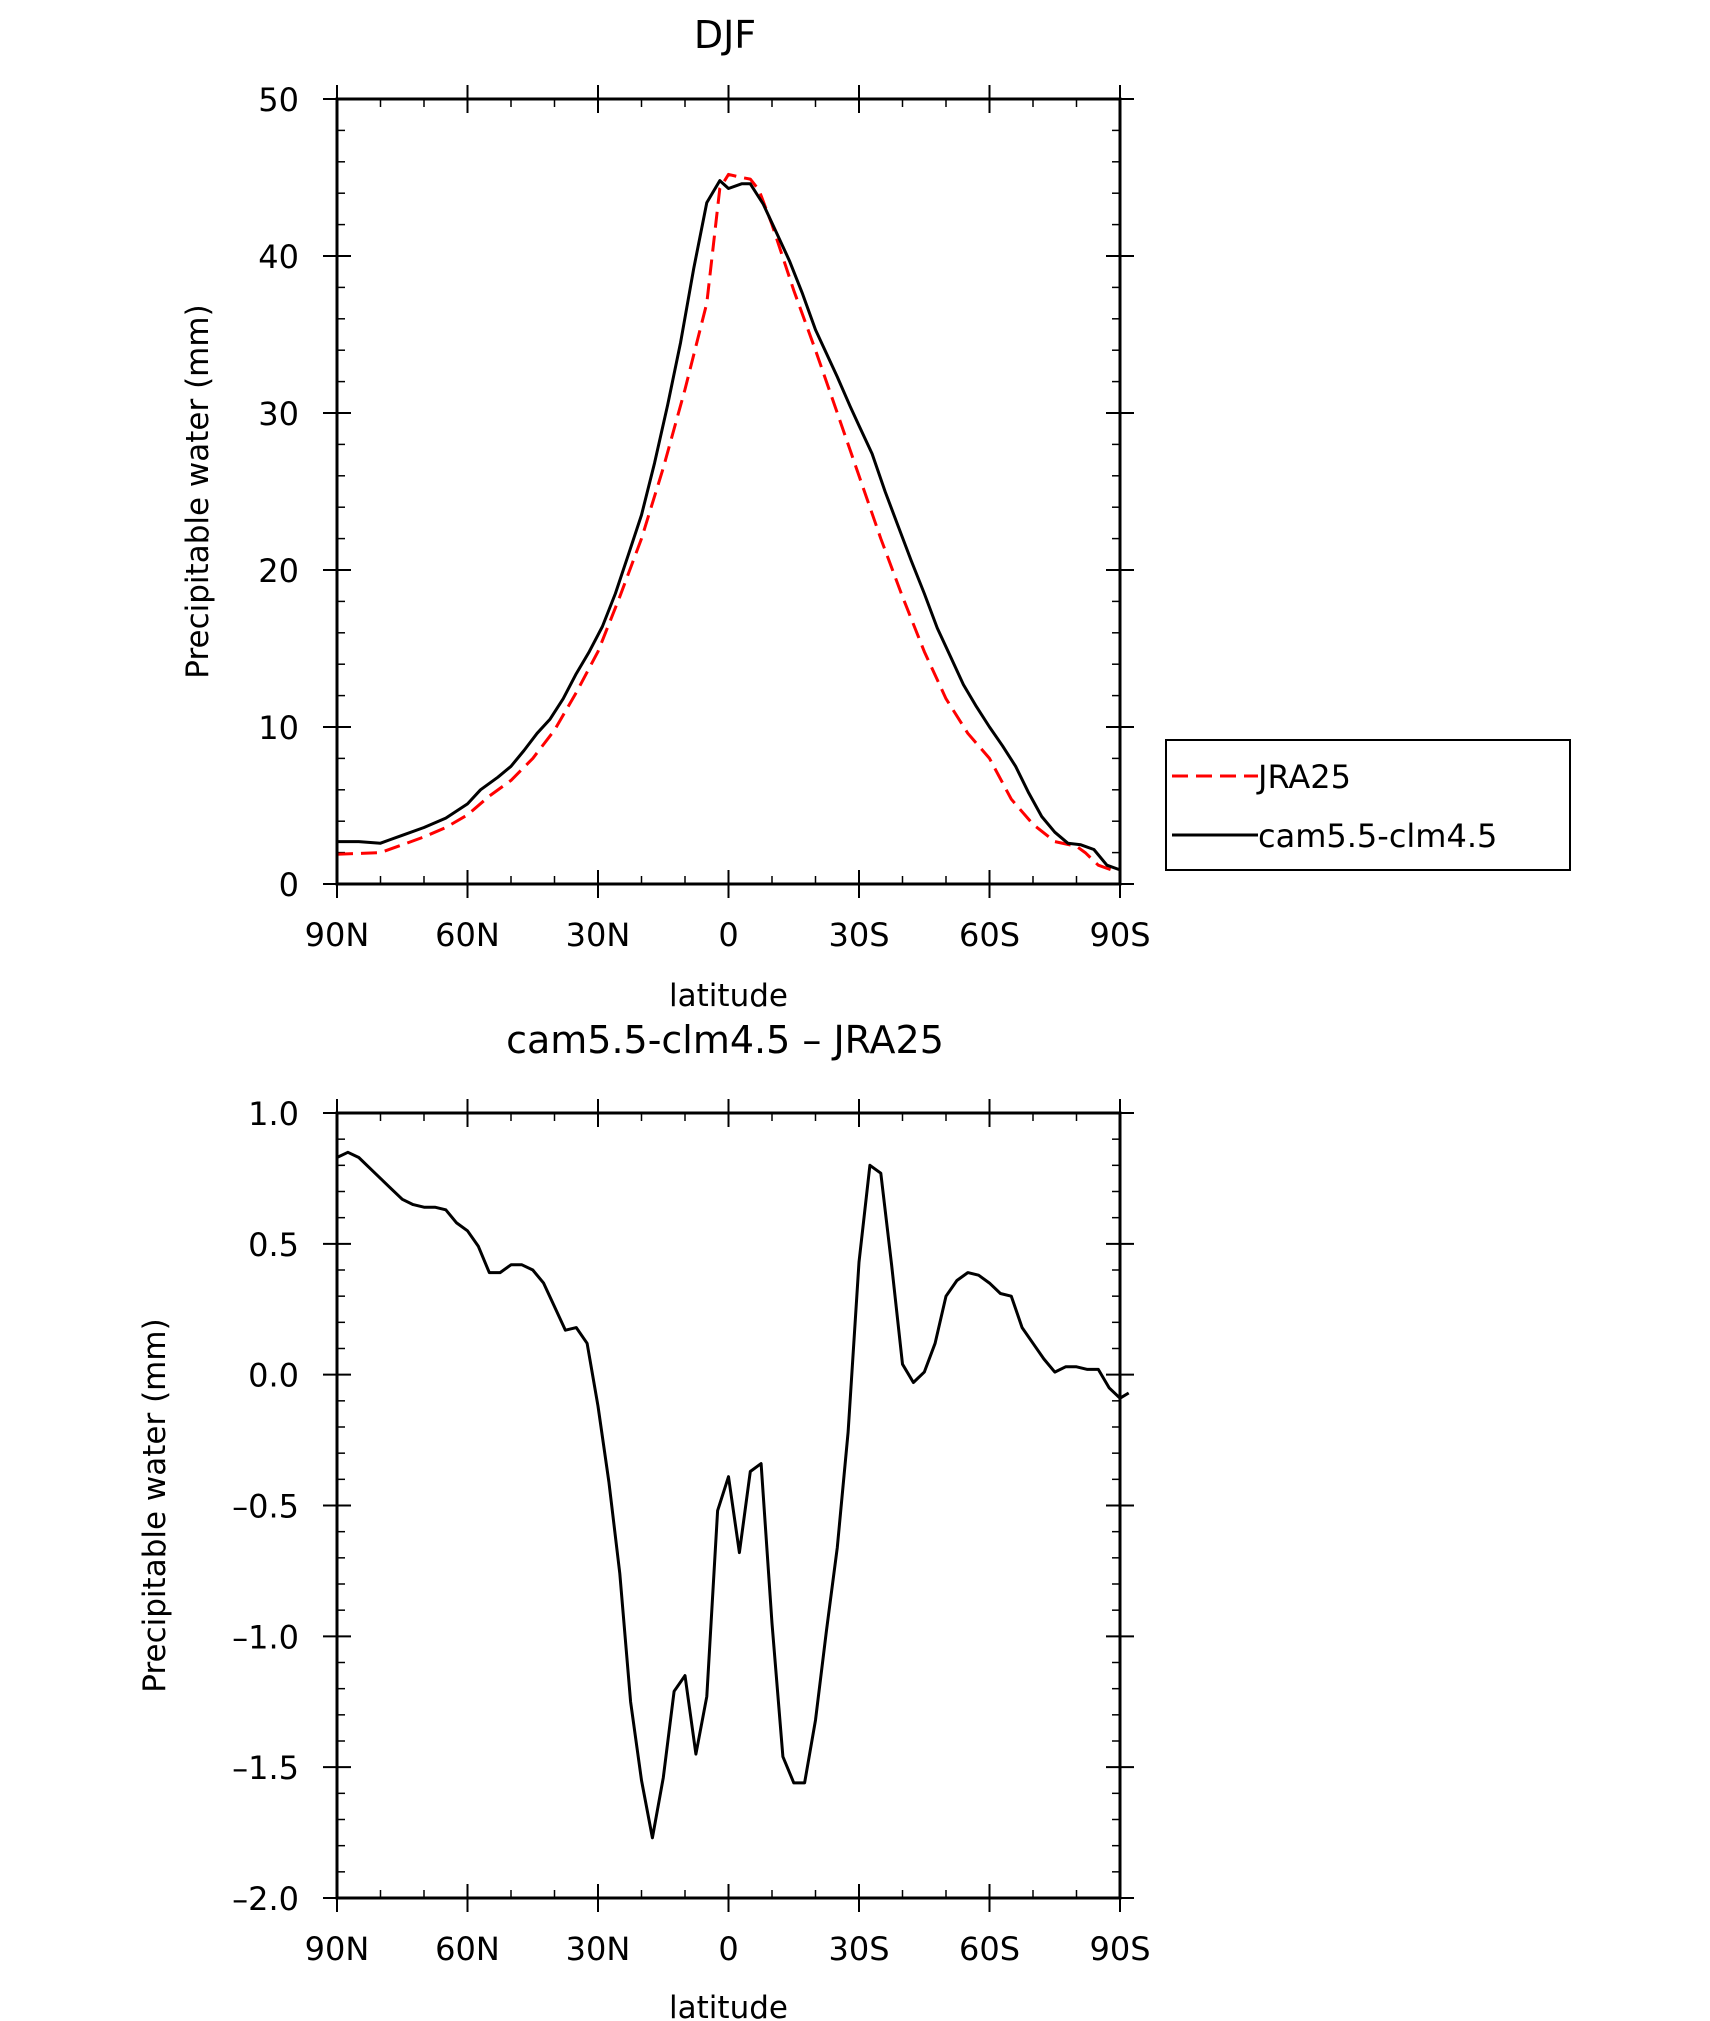 The image size is (1710, 2021). What do you see at coordinates (265, 1768) in the screenshot?
I see `bottom-y-tick-label-5: –1.5` at bounding box center [265, 1768].